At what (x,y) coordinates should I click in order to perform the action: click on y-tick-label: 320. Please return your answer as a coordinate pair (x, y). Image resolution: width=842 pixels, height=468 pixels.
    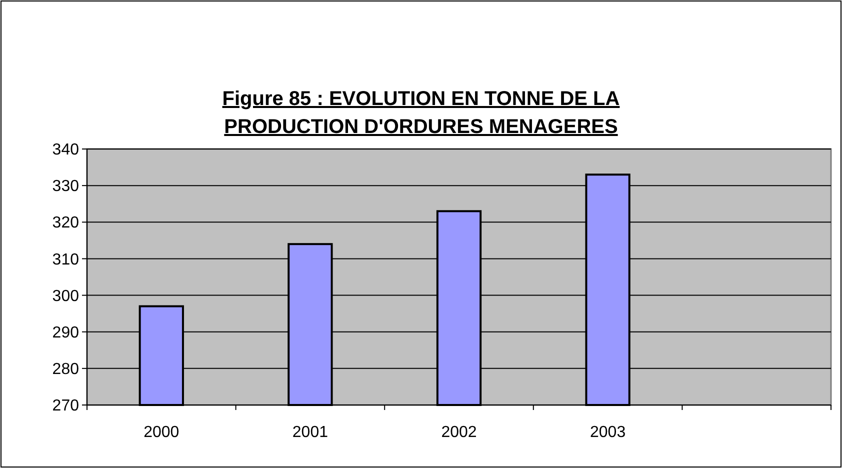
    Looking at the image, I should click on (66, 223).